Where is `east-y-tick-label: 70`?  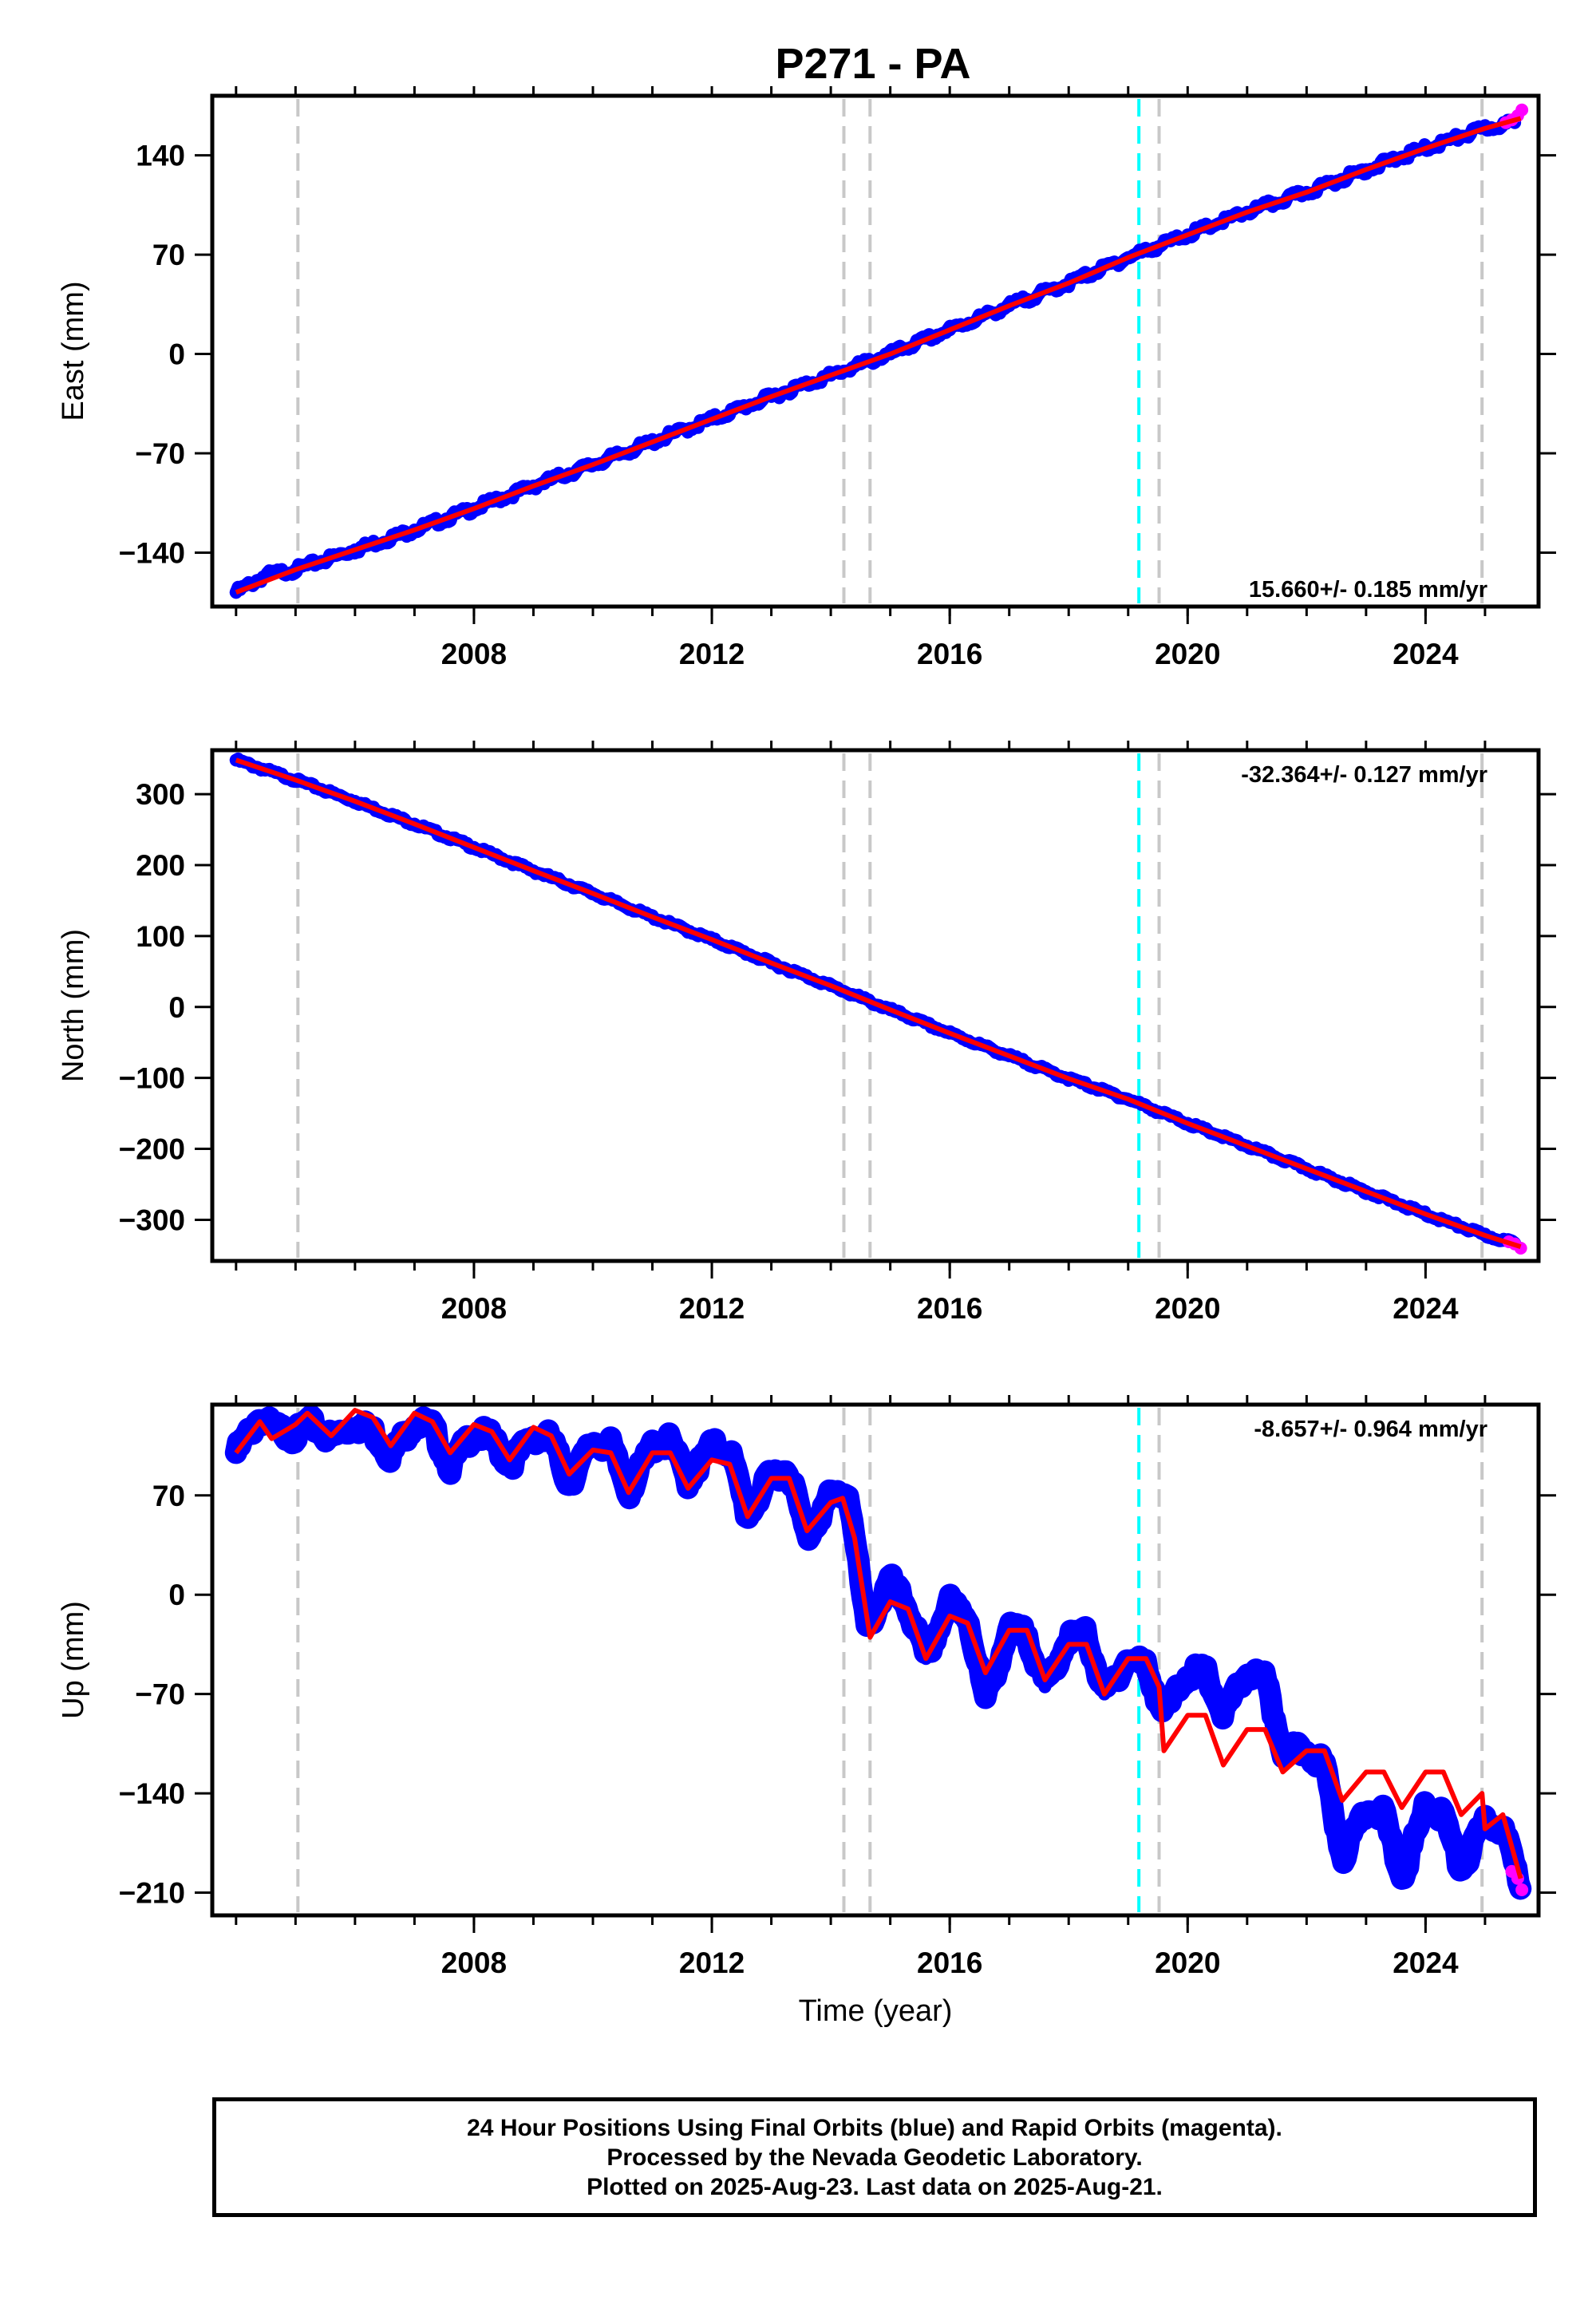
east-y-tick-label: 70 is located at coordinates (168, 255).